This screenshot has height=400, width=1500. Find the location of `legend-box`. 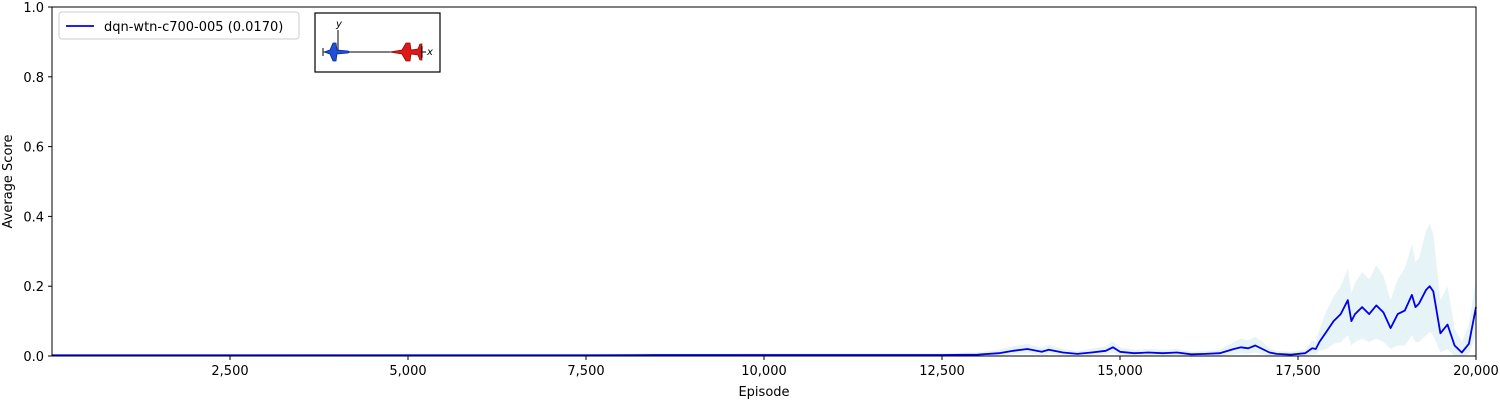

legend-box is located at coordinates (179, 25).